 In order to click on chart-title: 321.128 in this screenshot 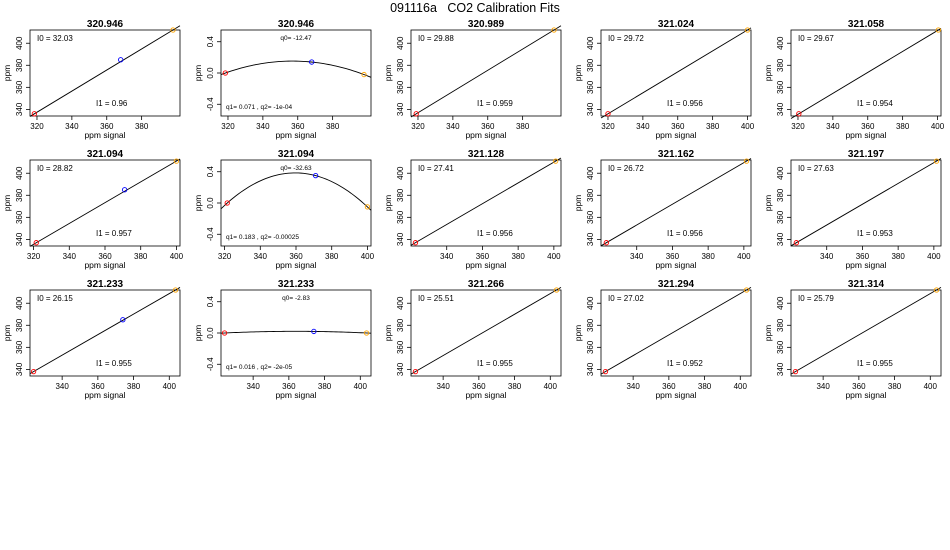, I will do `click(486, 154)`.